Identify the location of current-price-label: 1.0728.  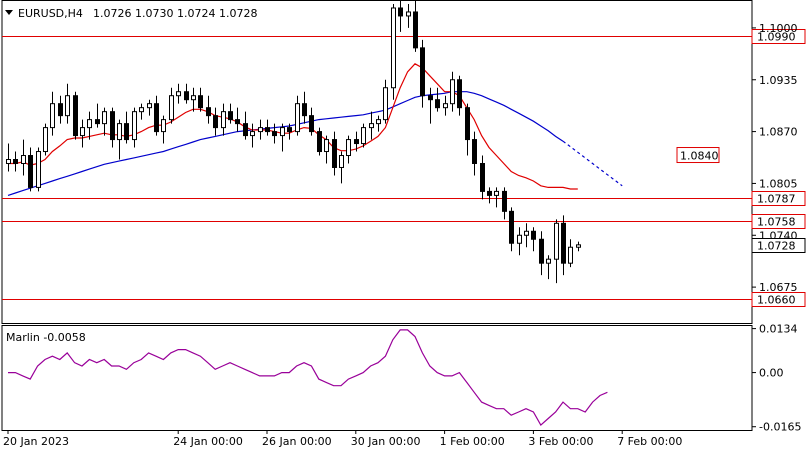
(776, 246).